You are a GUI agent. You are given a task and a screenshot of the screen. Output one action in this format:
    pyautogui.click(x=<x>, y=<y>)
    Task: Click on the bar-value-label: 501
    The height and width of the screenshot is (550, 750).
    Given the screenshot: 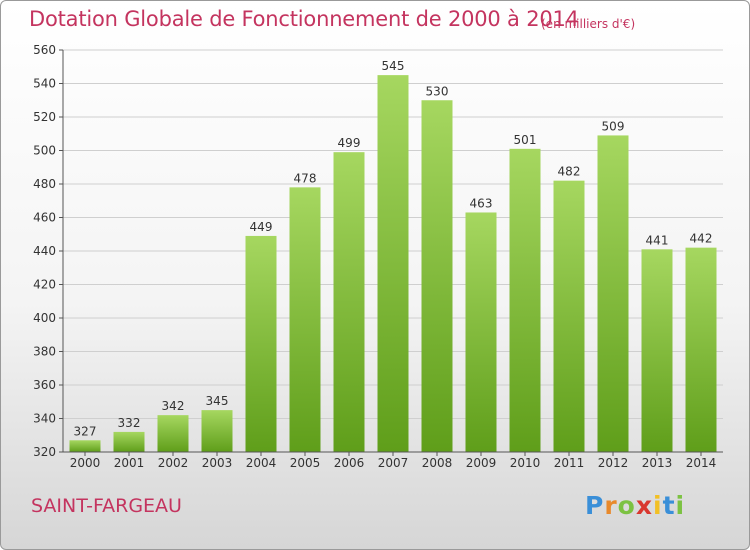 What is the action you would take?
    pyautogui.click(x=525, y=140)
    